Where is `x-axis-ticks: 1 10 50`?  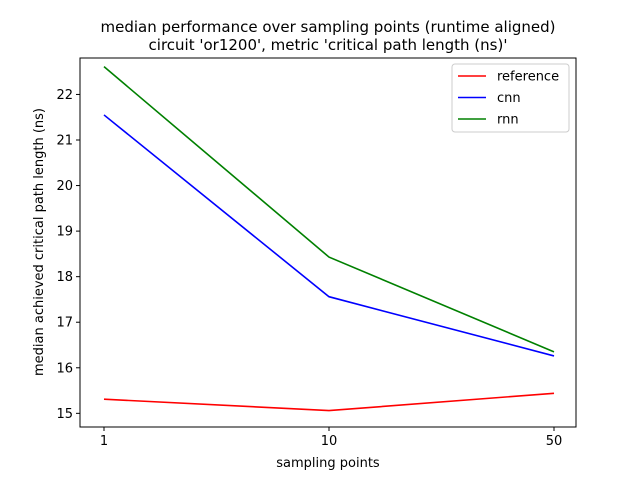
x-axis-ticks: 1 10 50 is located at coordinates (331, 438).